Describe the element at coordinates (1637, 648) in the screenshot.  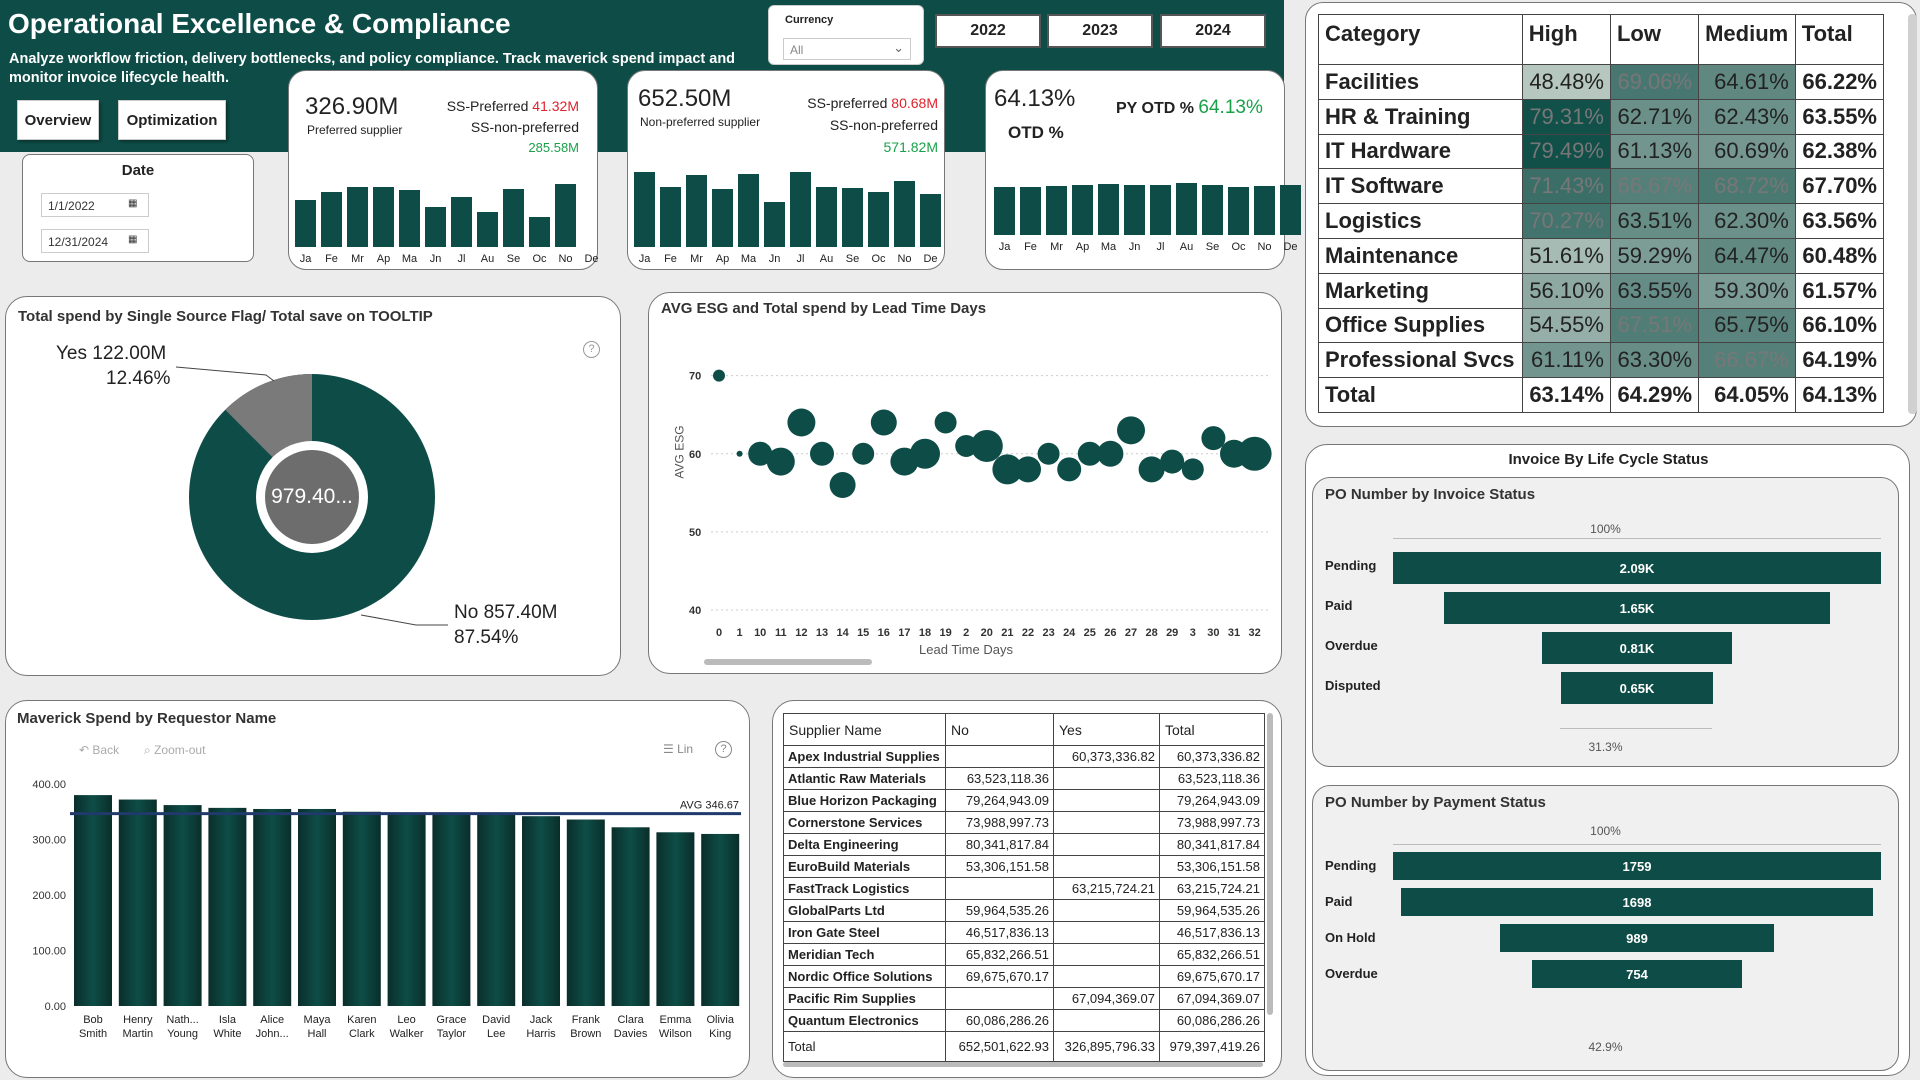
I see `funnel-bar: 0.81K` at that location.